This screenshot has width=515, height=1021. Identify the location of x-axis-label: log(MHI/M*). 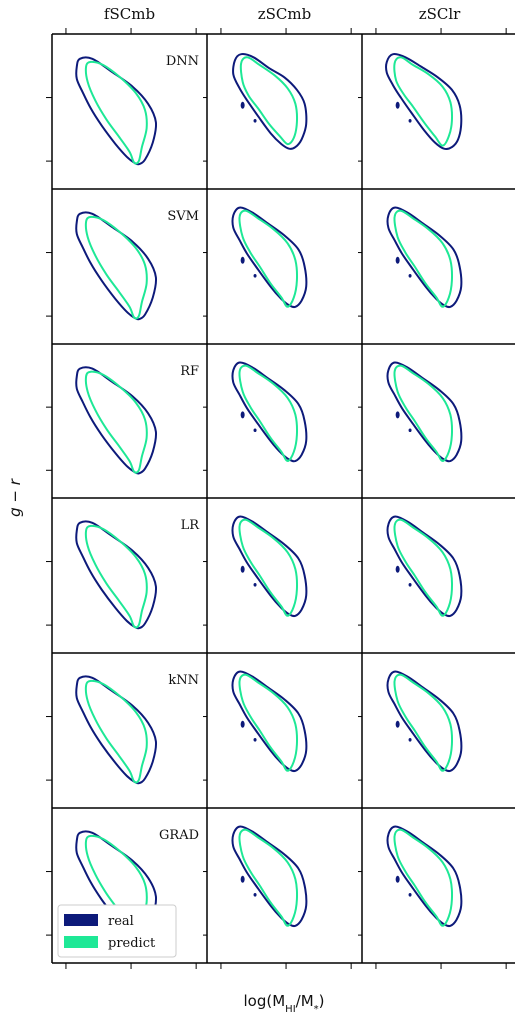
(284, 1003).